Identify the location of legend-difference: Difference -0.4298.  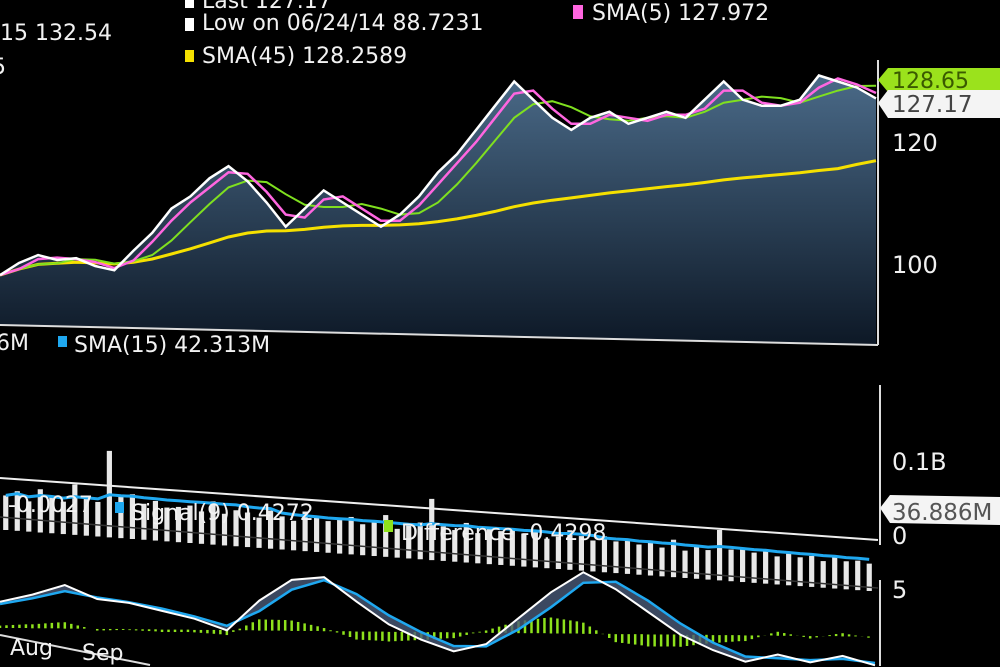
(503, 533).